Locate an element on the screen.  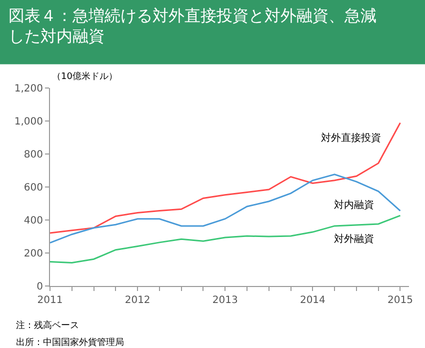
y-tick-label: 400 is located at coordinates (33, 221).